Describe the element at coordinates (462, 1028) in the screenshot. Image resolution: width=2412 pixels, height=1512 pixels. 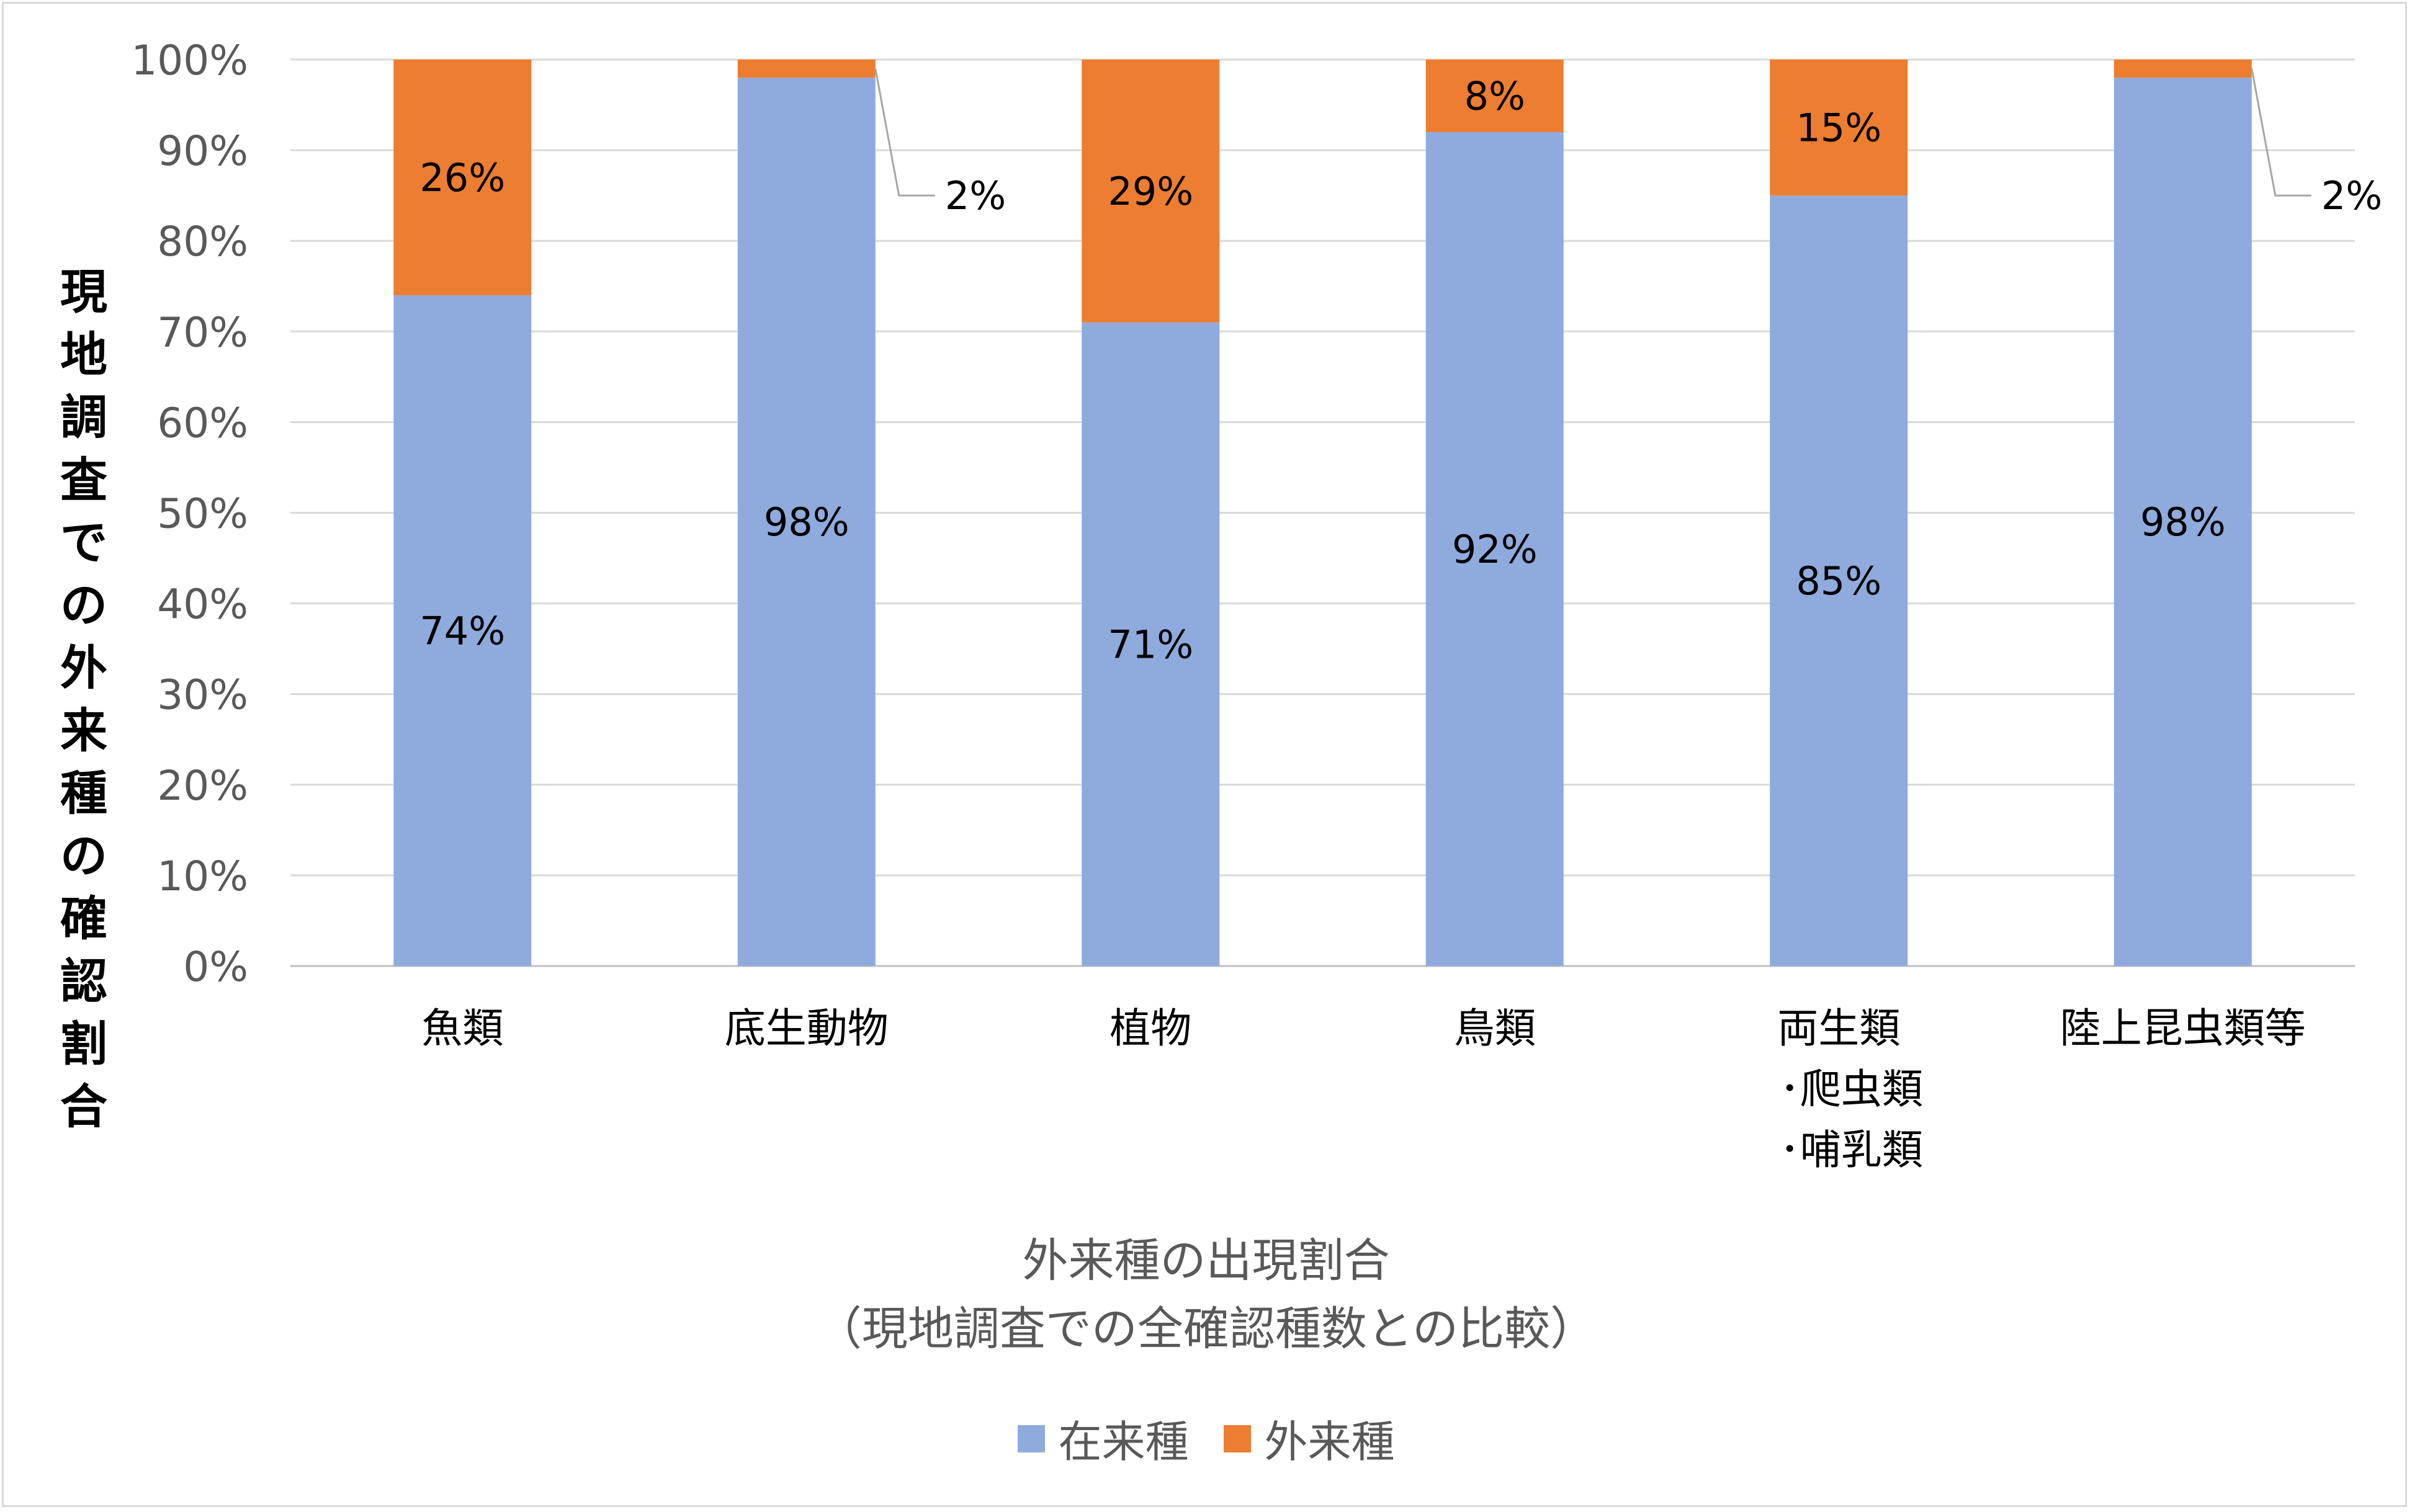
I see `x-category-label: 魚類` at that location.